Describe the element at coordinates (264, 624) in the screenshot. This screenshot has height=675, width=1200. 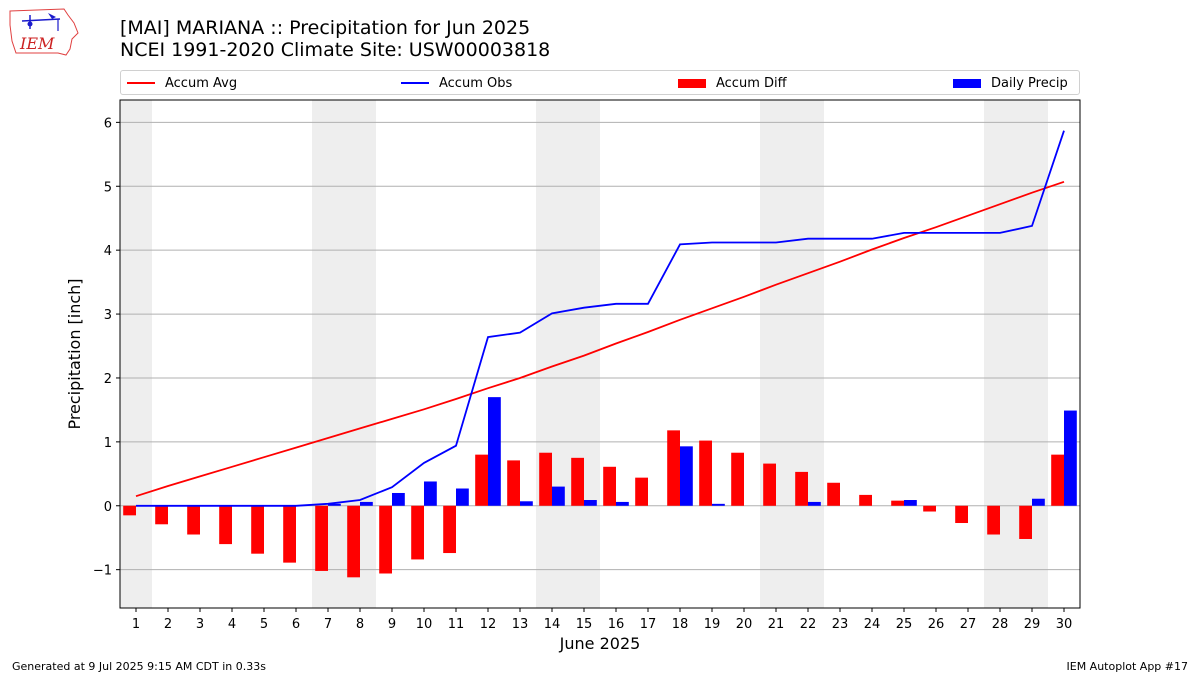
I see `x-tick-label: 5` at that location.